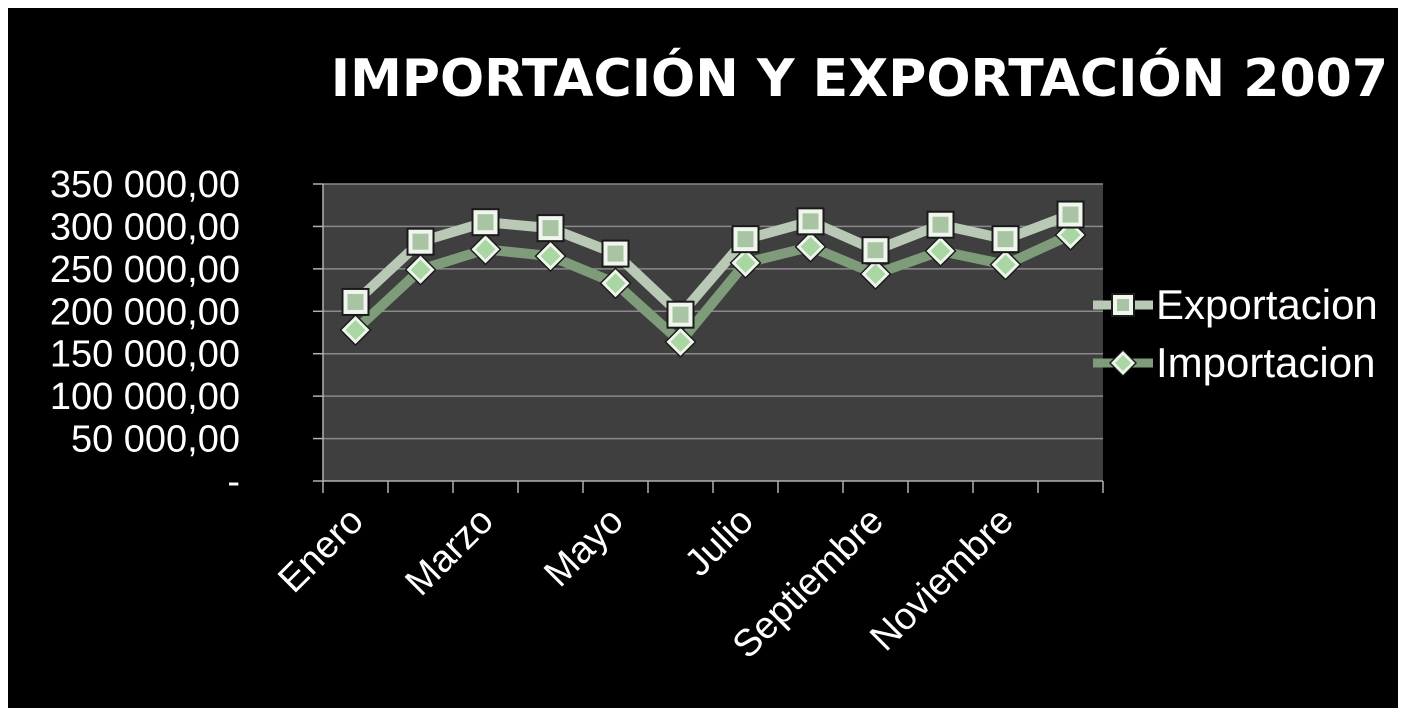 The height and width of the screenshot is (715, 1405). I want to click on y-tick-label: 100 000,00, so click(145, 397).